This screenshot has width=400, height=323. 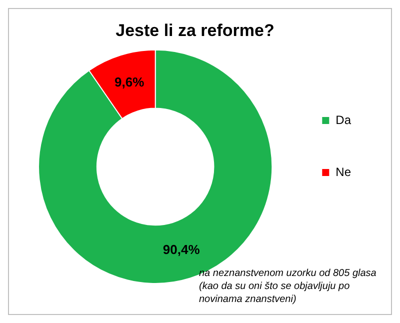 I want to click on legend-label: Ne, so click(x=344, y=171).